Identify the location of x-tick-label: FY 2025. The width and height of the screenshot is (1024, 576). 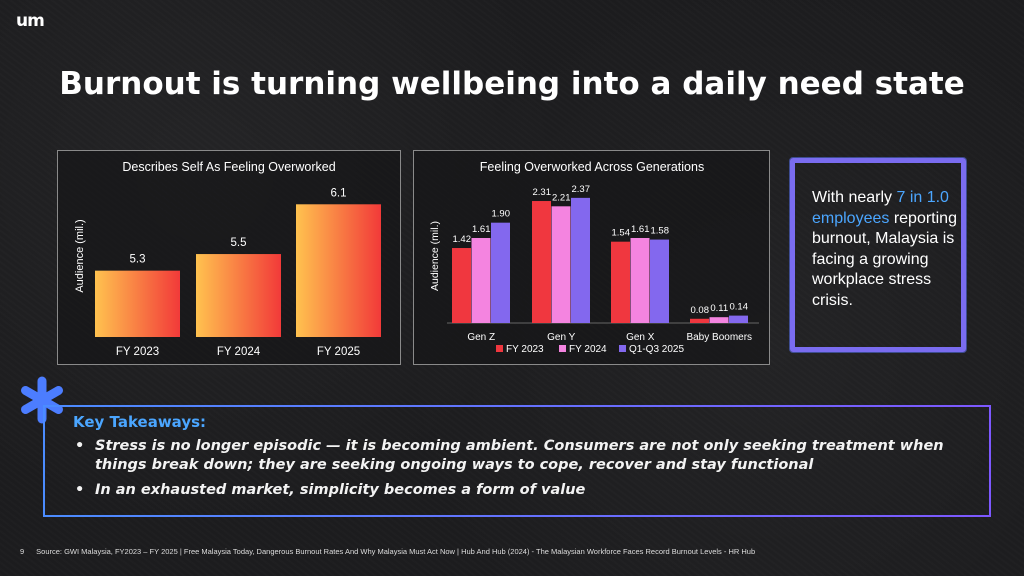
(338, 352).